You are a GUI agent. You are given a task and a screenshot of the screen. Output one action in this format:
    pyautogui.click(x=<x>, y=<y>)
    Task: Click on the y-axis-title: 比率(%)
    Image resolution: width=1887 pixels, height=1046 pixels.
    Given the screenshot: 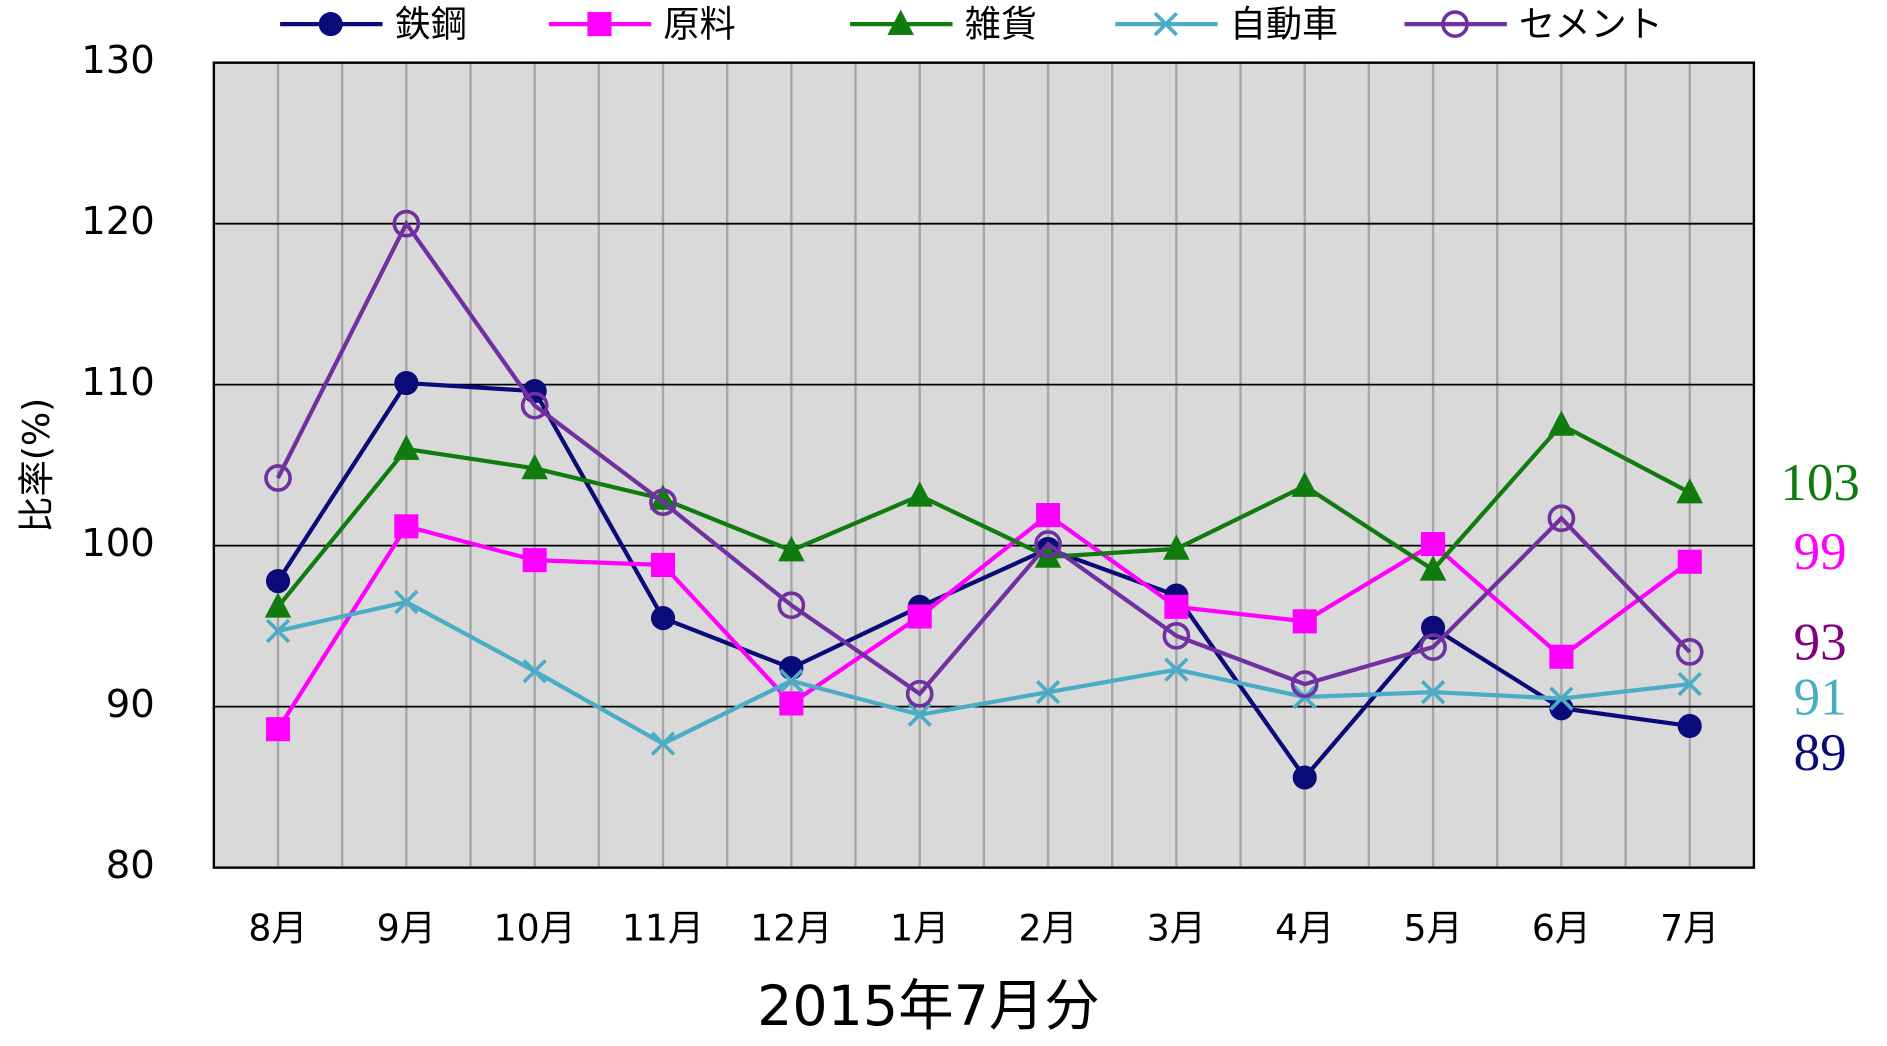 What is the action you would take?
    pyautogui.click(x=36, y=465)
    